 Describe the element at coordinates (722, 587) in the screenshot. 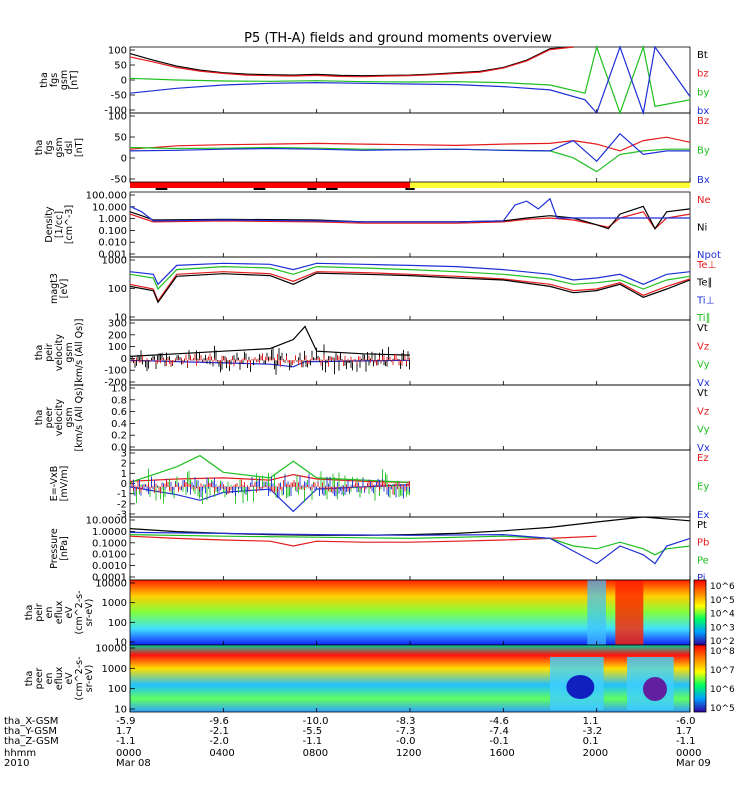

I see `colorbar-tick-label: 10^6` at that location.